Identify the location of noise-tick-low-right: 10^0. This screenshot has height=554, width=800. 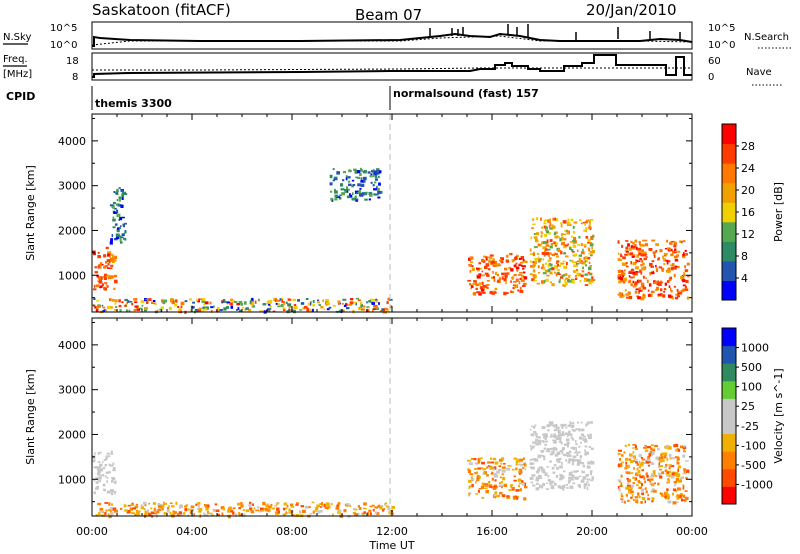
(721, 45).